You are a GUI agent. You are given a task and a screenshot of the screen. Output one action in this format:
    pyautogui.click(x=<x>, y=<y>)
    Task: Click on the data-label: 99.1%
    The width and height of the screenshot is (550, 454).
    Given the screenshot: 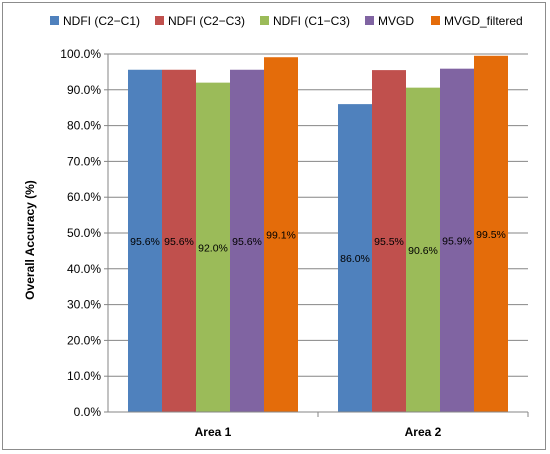 What is the action you would take?
    pyautogui.click(x=281, y=236)
    